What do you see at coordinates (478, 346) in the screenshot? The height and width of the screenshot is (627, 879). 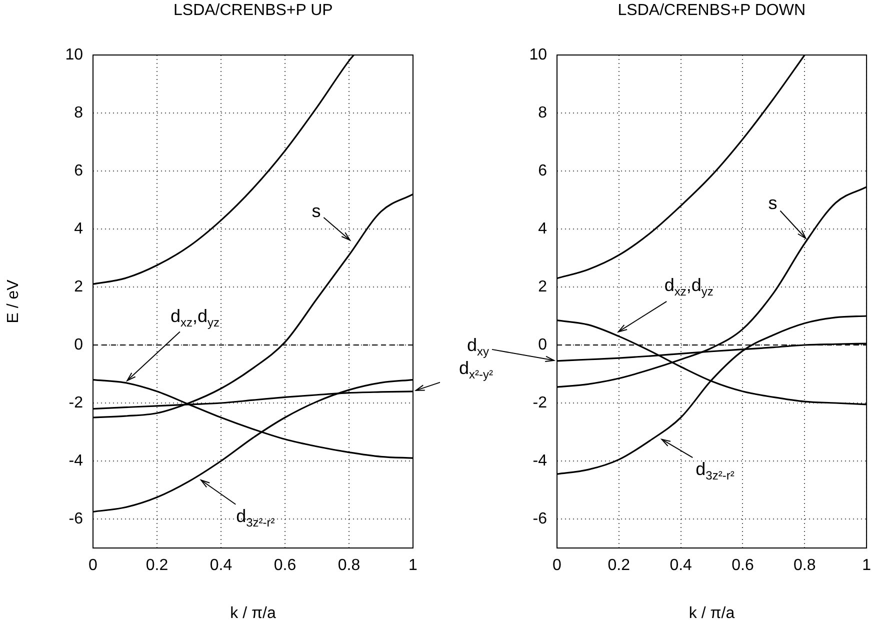 I see `annotation: d$_{xy}$` at bounding box center [478, 346].